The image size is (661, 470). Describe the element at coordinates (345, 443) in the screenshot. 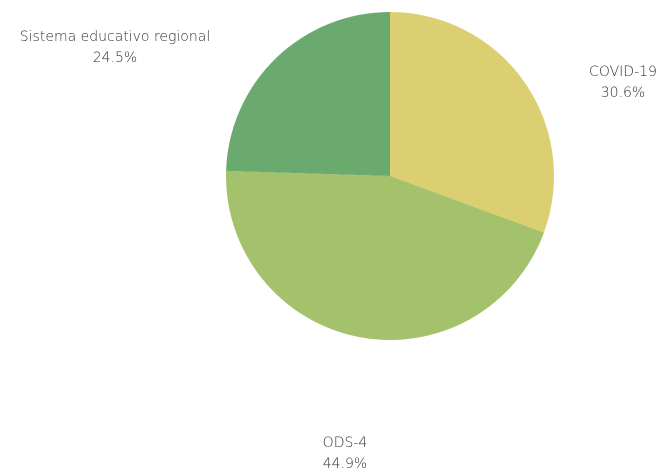

I see `slice-label: ODS-4` at that location.